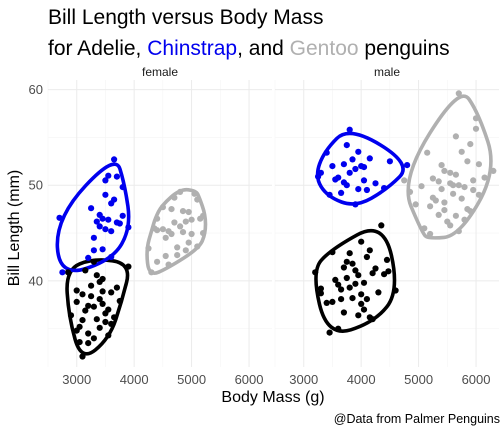  What do you see at coordinates (36, 89) in the screenshot?
I see `y-tick-label: 60` at bounding box center [36, 89].